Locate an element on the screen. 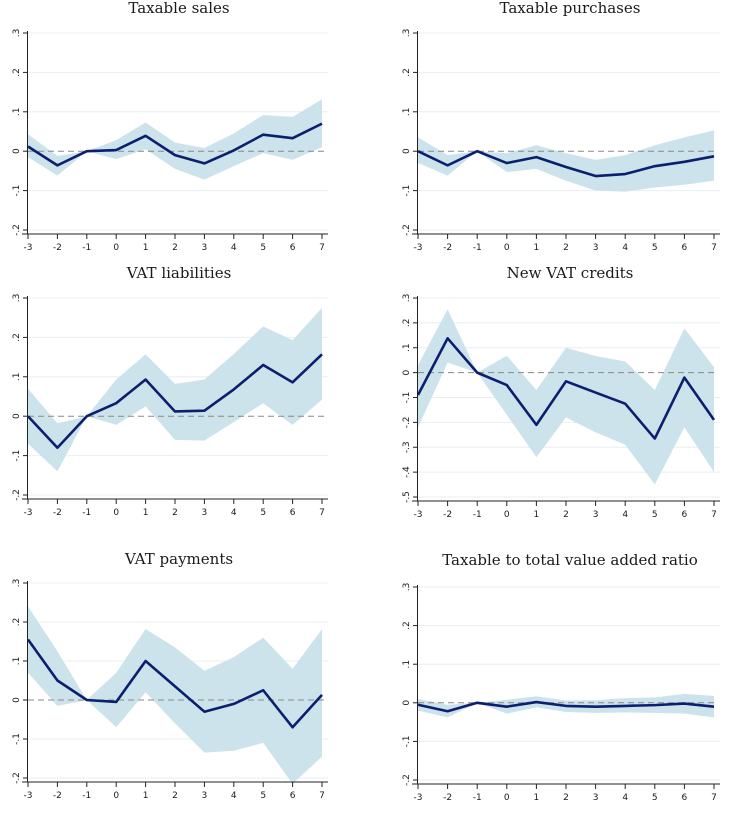 The height and width of the screenshot is (818, 729). chart-panel-4: VAT payments -.2 -.1 0 .1 .2 .3 -3 -2 -1 0 1 2 3 4 5 6 7 is located at coordinates (170, 675).